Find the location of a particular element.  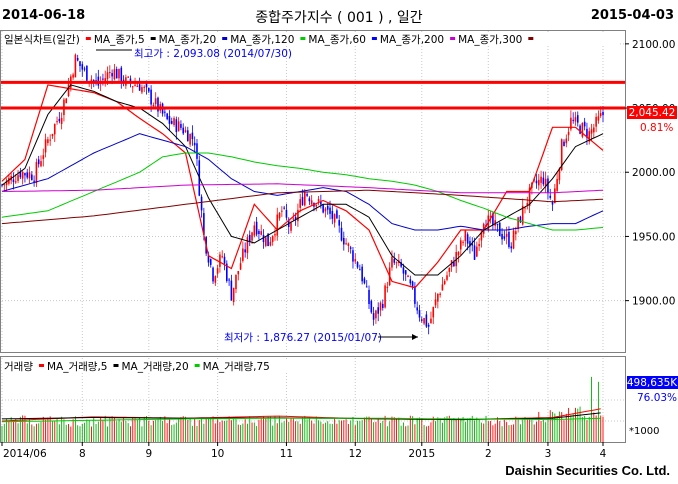

date-tick-label: 2014/06 is located at coordinates (25, 454).